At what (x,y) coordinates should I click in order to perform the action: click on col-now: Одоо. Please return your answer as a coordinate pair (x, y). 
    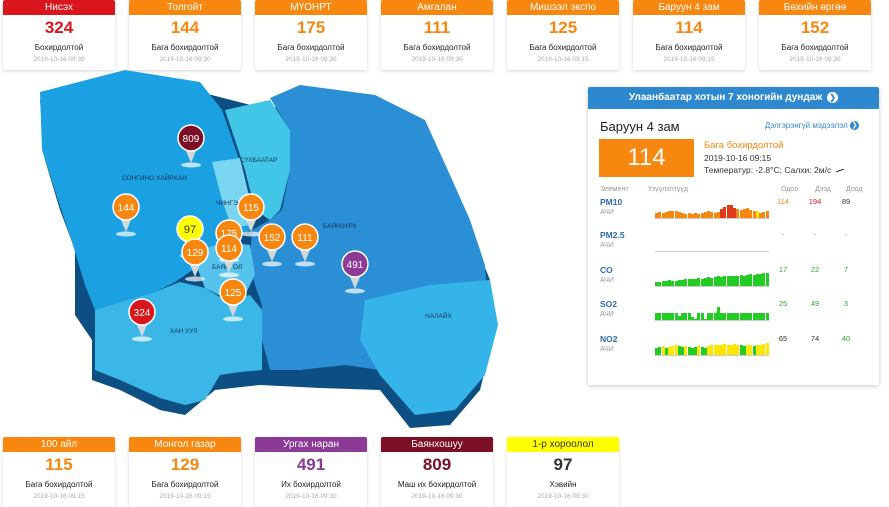
    Looking at the image, I should click on (790, 189).